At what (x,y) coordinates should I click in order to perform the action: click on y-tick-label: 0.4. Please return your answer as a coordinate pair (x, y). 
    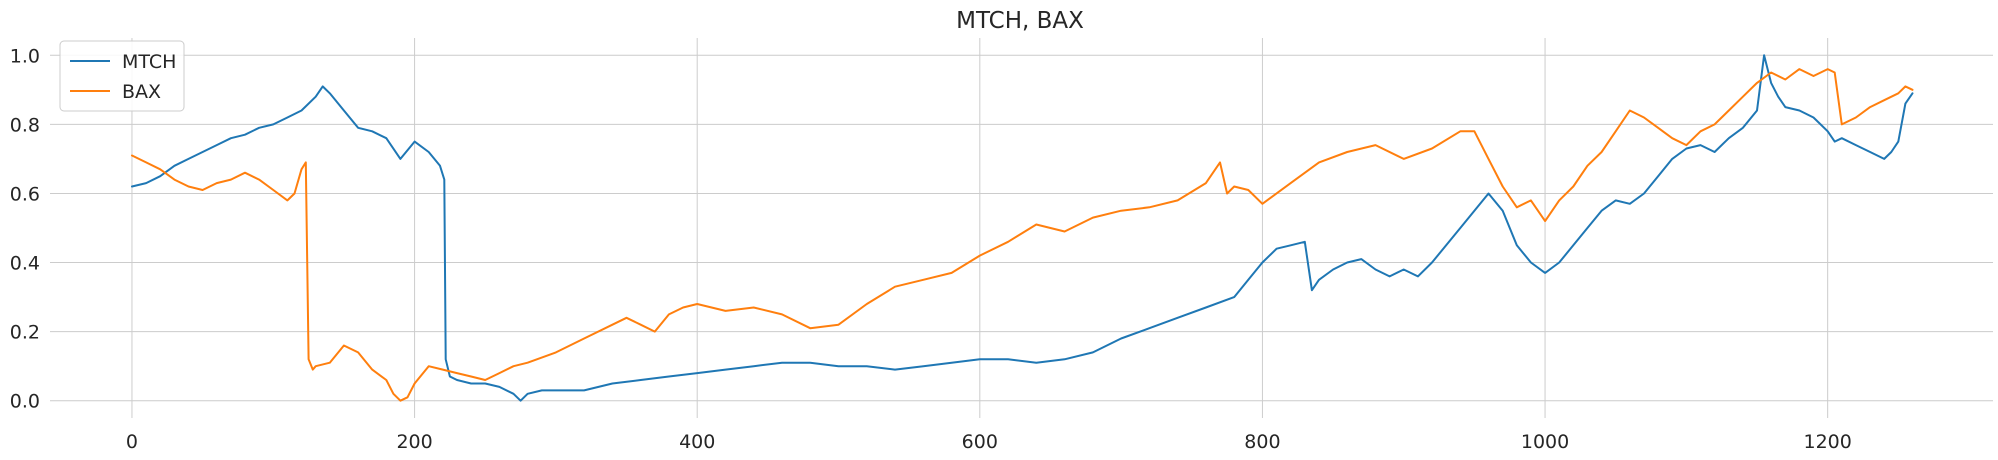
    Looking at the image, I should click on (25, 264).